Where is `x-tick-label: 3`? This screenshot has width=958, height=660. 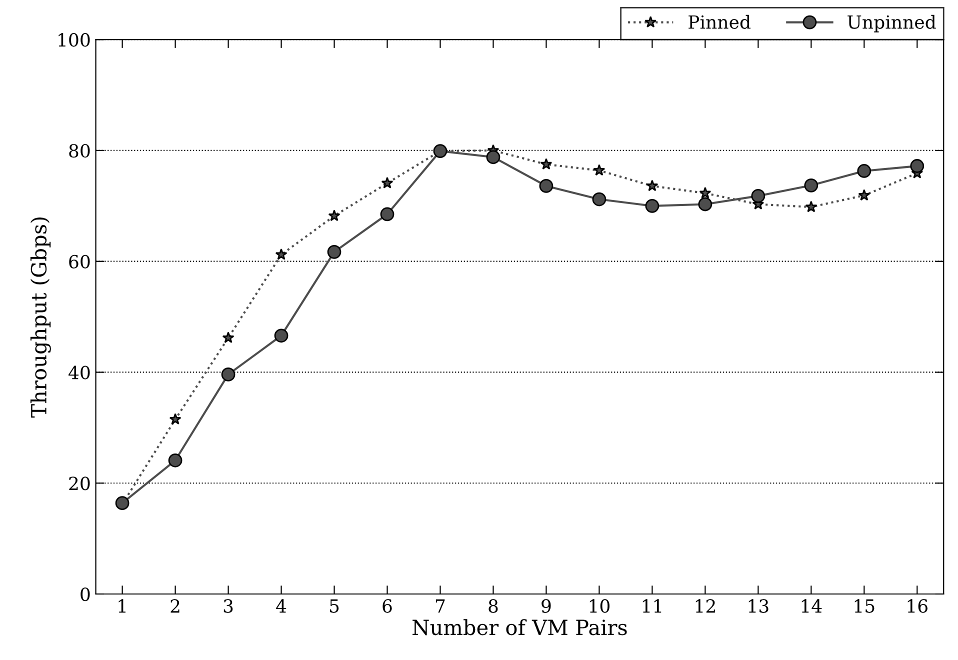 x-tick-label: 3 is located at coordinates (228, 606).